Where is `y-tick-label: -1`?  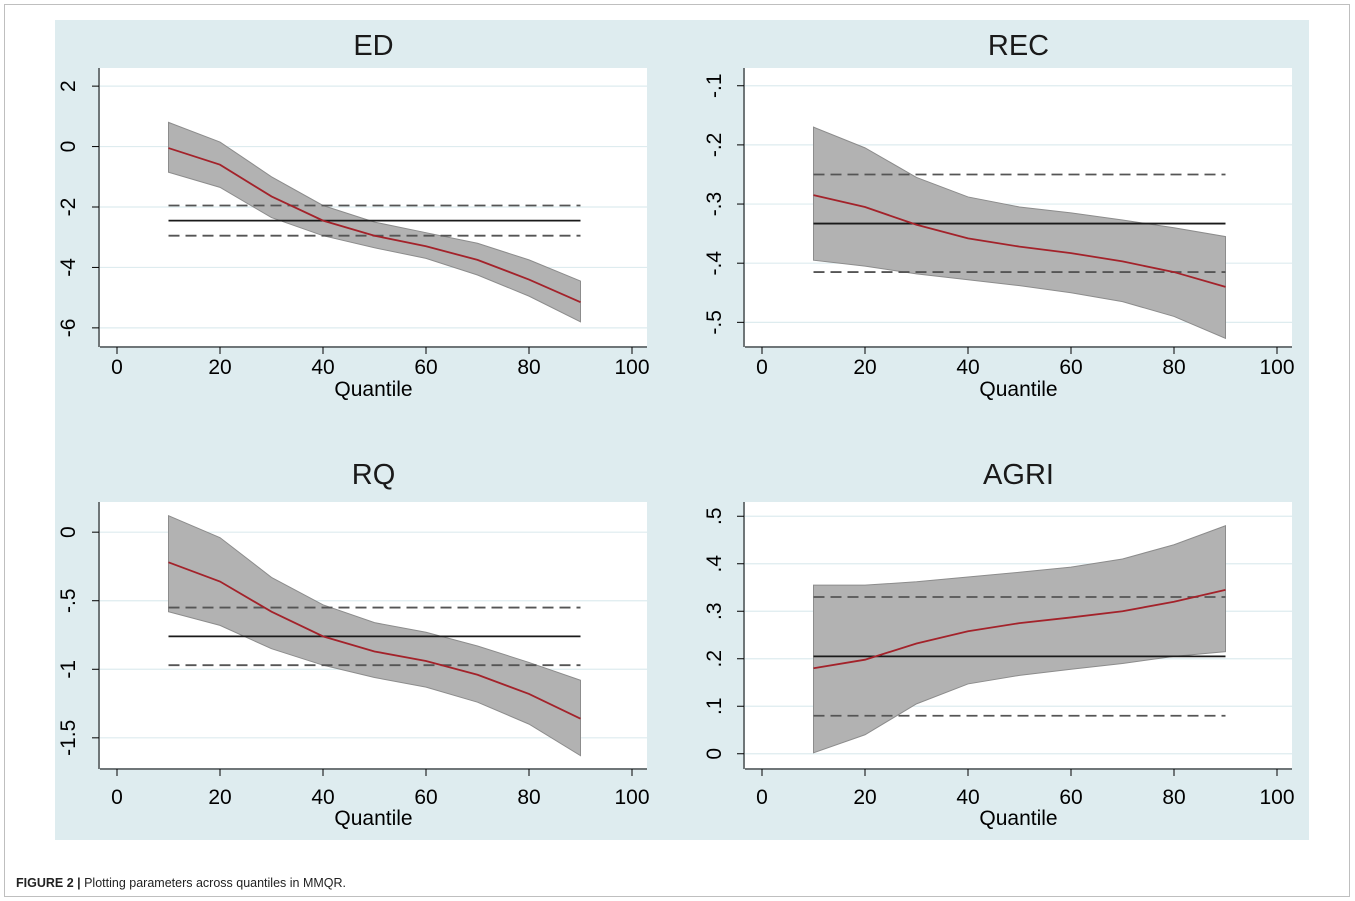
y-tick-label: -1 is located at coordinates (68, 669).